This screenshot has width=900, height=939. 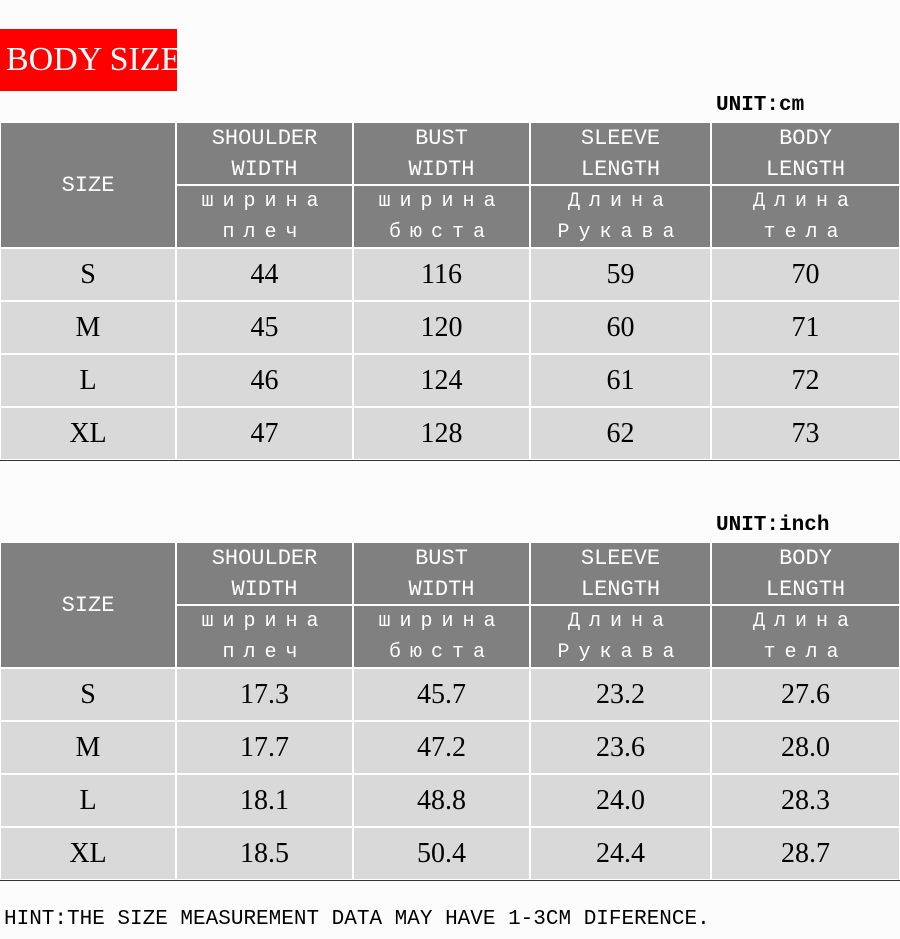 I want to click on measurement: 24.4, so click(x=620, y=853).